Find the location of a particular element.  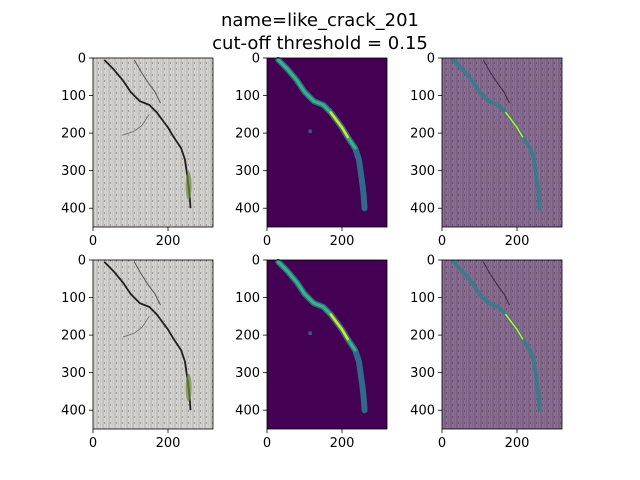

subplot-prediction-r1c2: 0 100 200 300 400 0 200 is located at coordinates (311, 150).